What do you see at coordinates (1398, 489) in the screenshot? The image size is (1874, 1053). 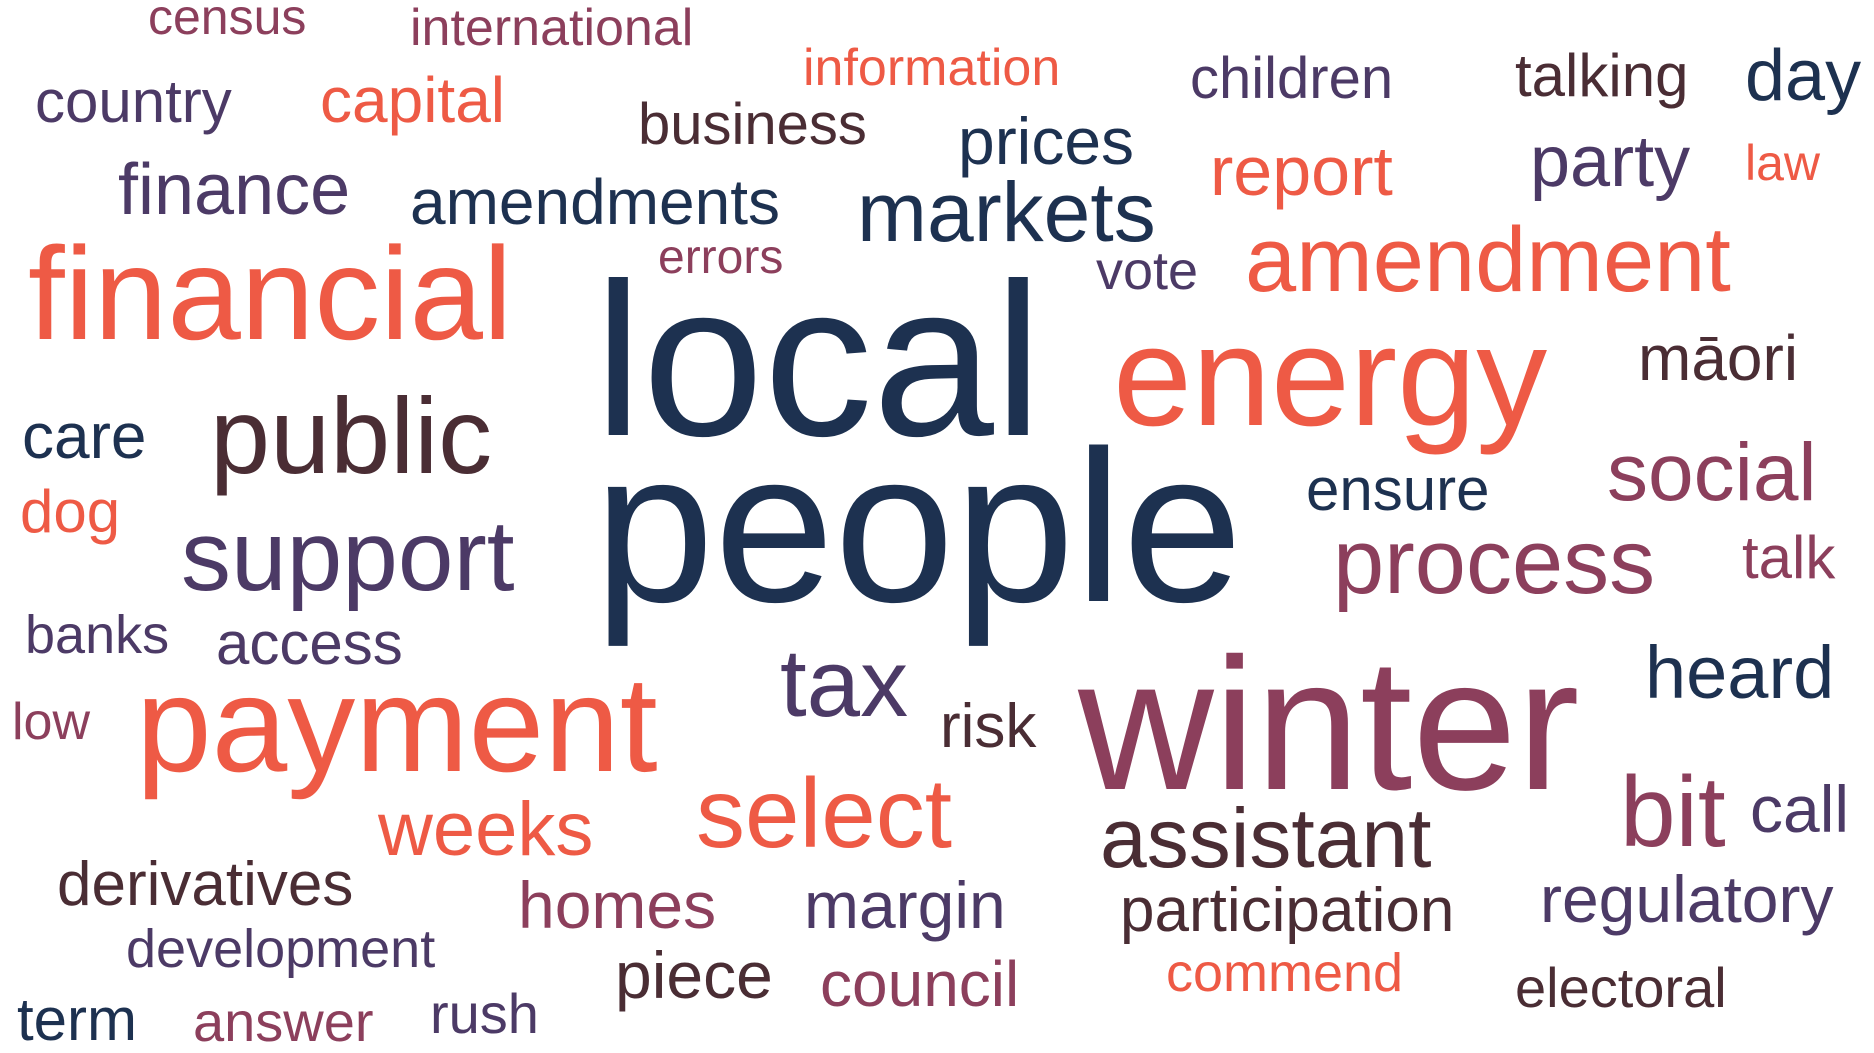 I see `word-ensure: ensure` at bounding box center [1398, 489].